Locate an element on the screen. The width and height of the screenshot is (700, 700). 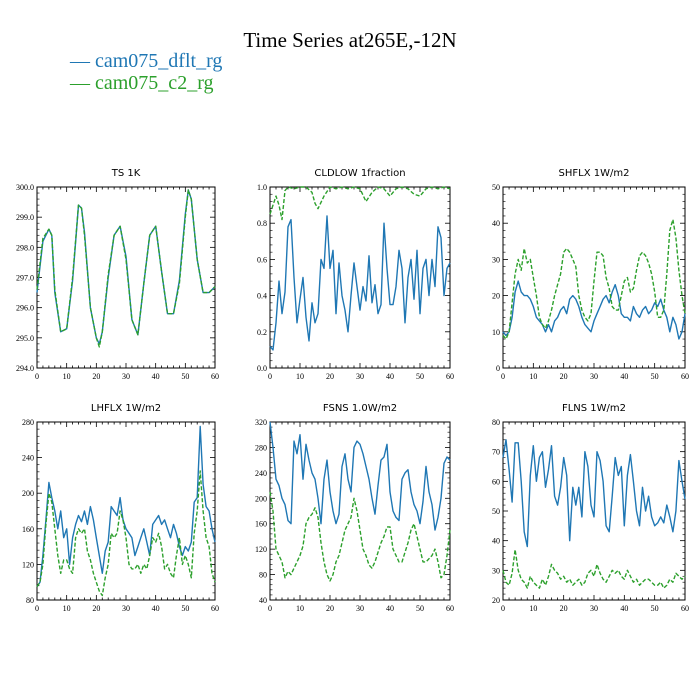
y-tick-label: 299.0 is located at coordinates (25, 217).